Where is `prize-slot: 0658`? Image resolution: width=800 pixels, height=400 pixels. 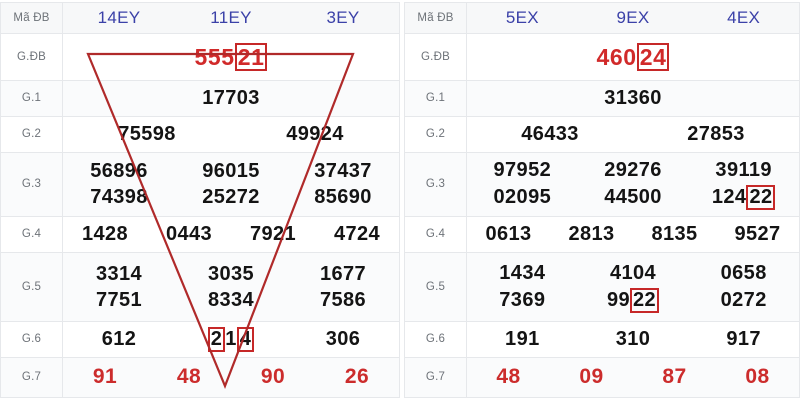 prize-slot: 0658 is located at coordinates (743, 273).